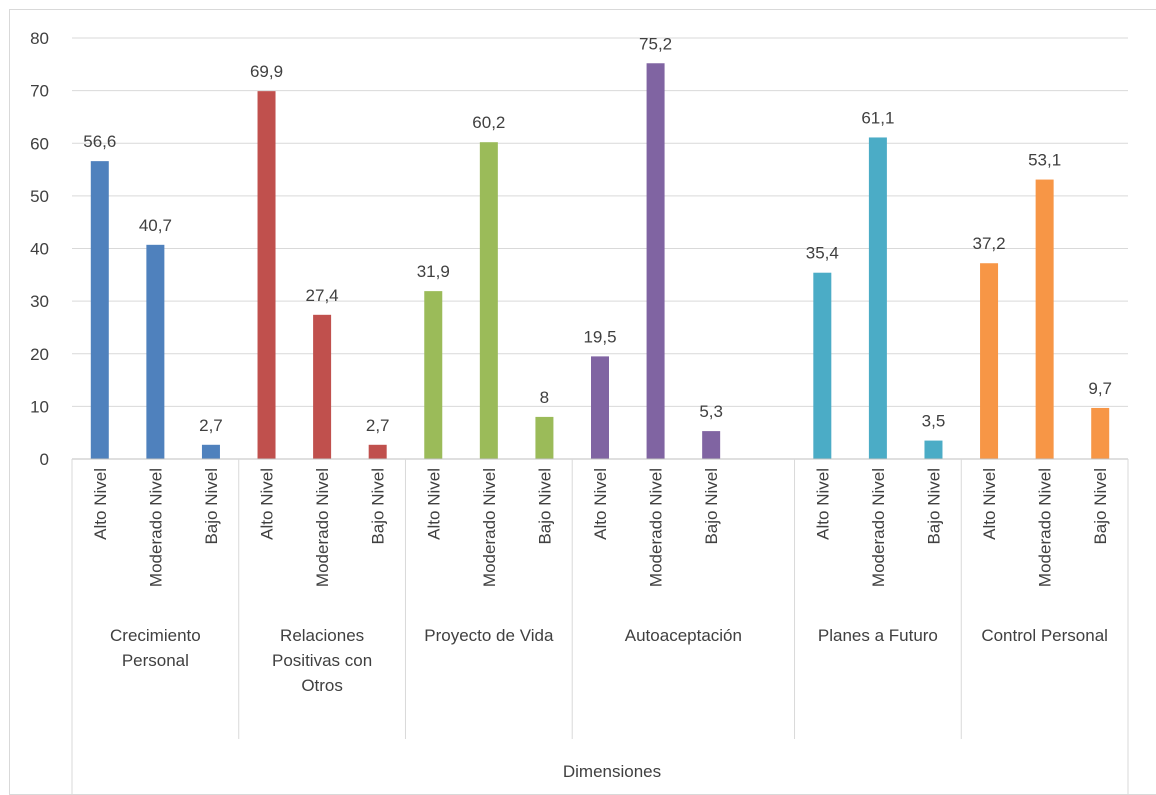 This screenshot has width=1156, height=795. What do you see at coordinates (99, 141) in the screenshot?
I see `data-label: 56,6` at bounding box center [99, 141].